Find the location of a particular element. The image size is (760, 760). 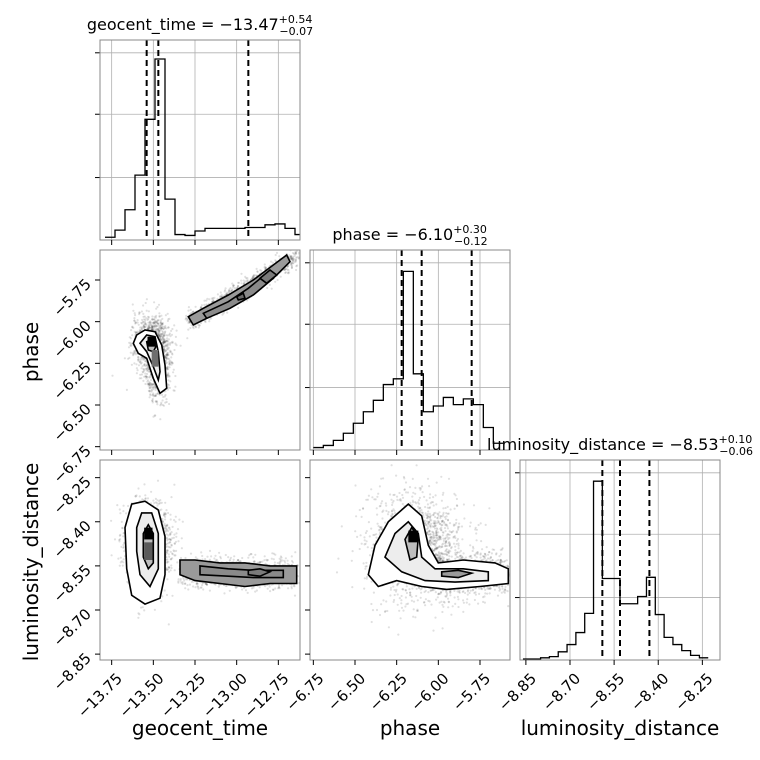

histogram-panel-geocent_time is located at coordinates (198, 140).